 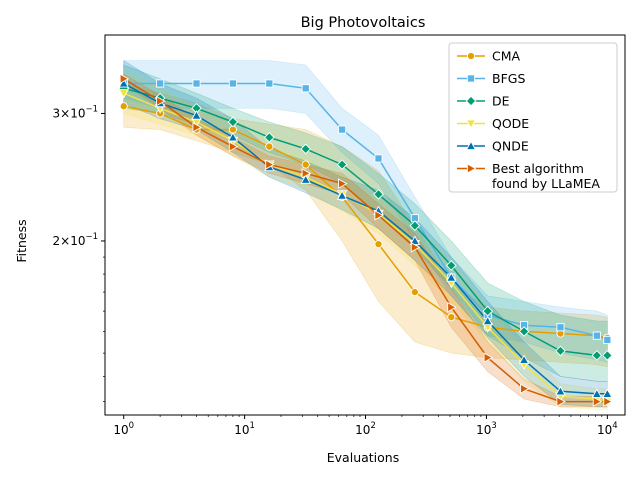 I want to click on x-tick-exponent: 1, so click(x=252, y=426).